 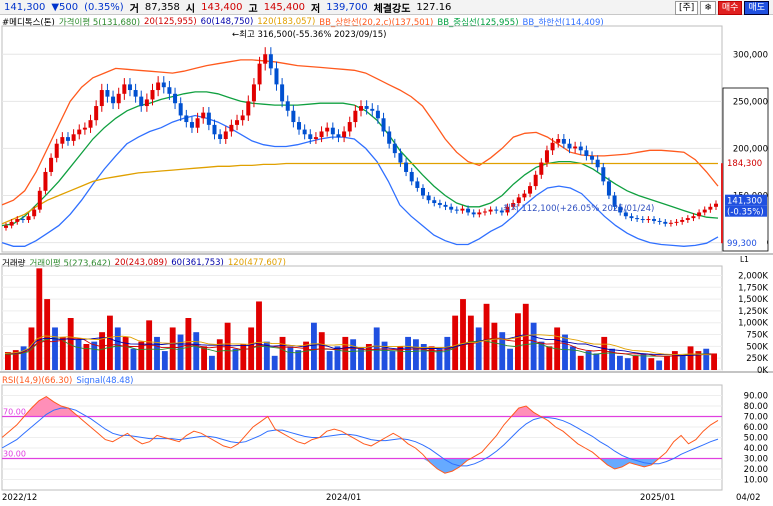 I want to click on volume-tick-label: 1,500K, so click(x=753, y=300).